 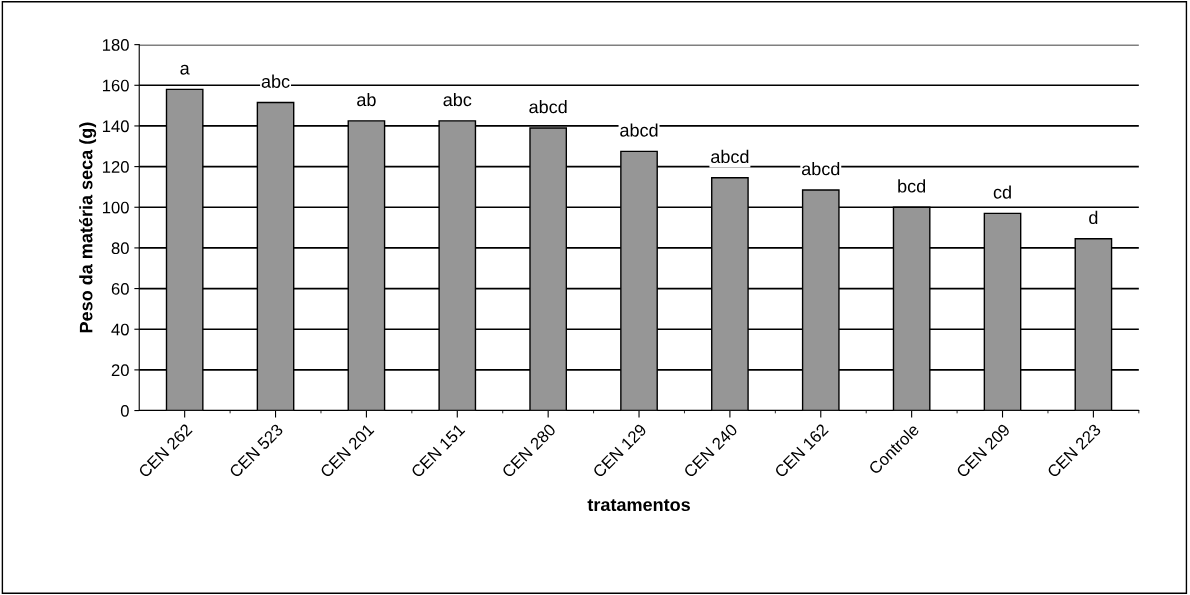 What do you see at coordinates (120, 370) in the screenshot?
I see `y-tick-label: 20` at bounding box center [120, 370].